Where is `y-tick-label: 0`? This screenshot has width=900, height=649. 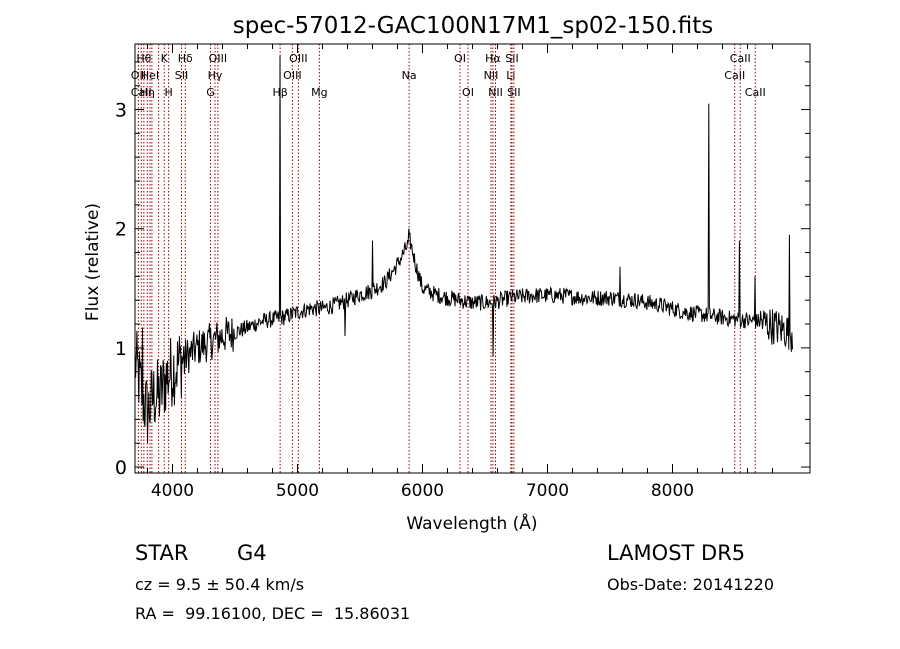 y-tick-label: 0 is located at coordinates (121, 468).